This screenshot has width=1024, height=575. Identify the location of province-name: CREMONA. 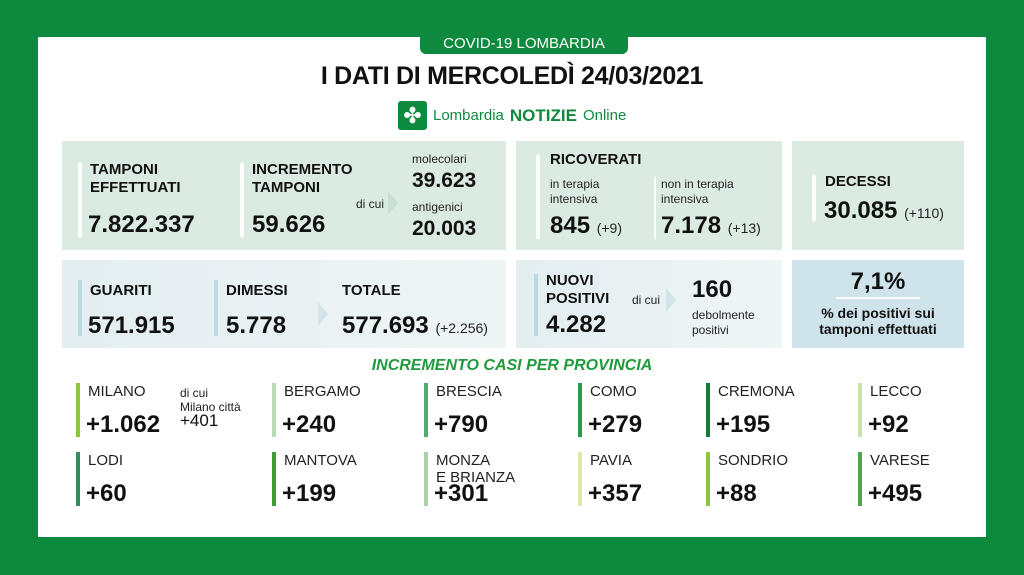
(756, 391).